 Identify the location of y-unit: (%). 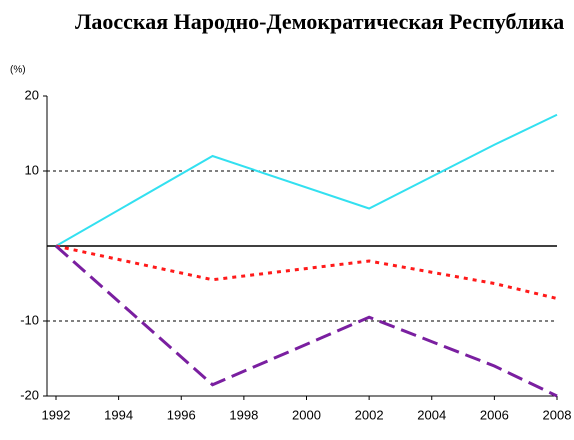
(18, 70).